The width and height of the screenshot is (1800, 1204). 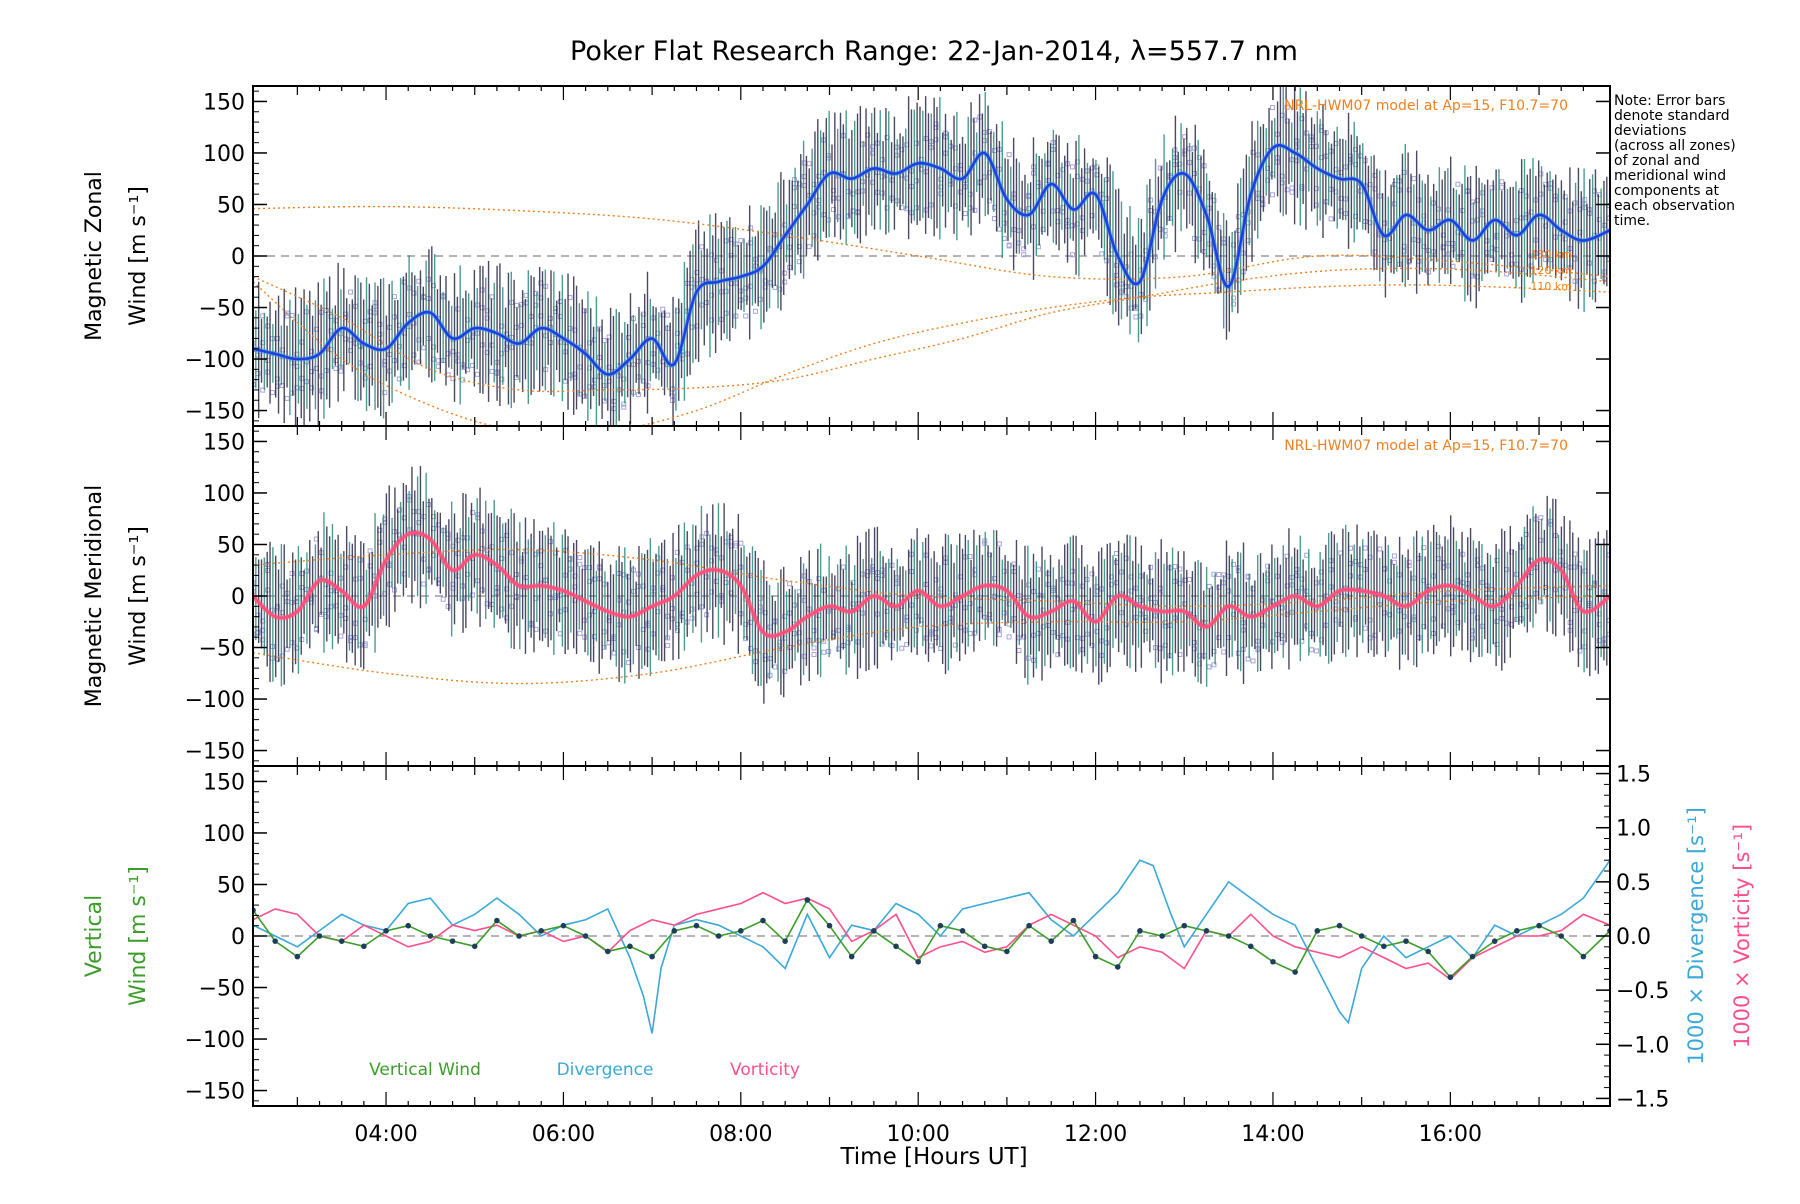 I want to click on model-annotation: NRL-HWM07 model at Ap=15, F10.7=70, so click(x=1426, y=106).